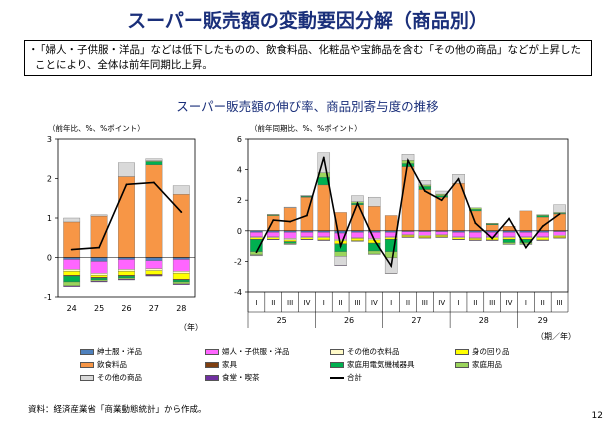 The width and height of the screenshot is (615, 426). Describe the element at coordinates (487, 364) in the screenshot. I see `legend-label: 家庭用品` at that location.